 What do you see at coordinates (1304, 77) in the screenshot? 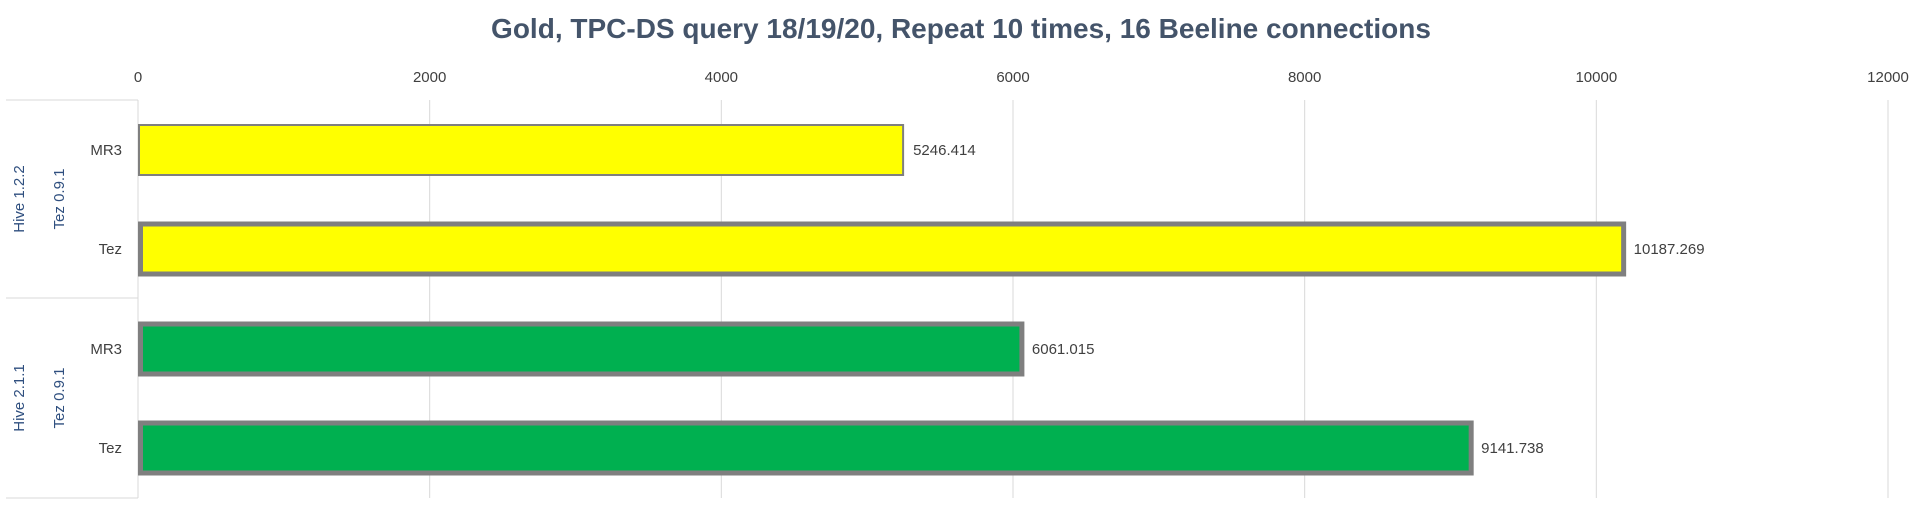
I see `x-tick-label: 8000` at bounding box center [1304, 77].